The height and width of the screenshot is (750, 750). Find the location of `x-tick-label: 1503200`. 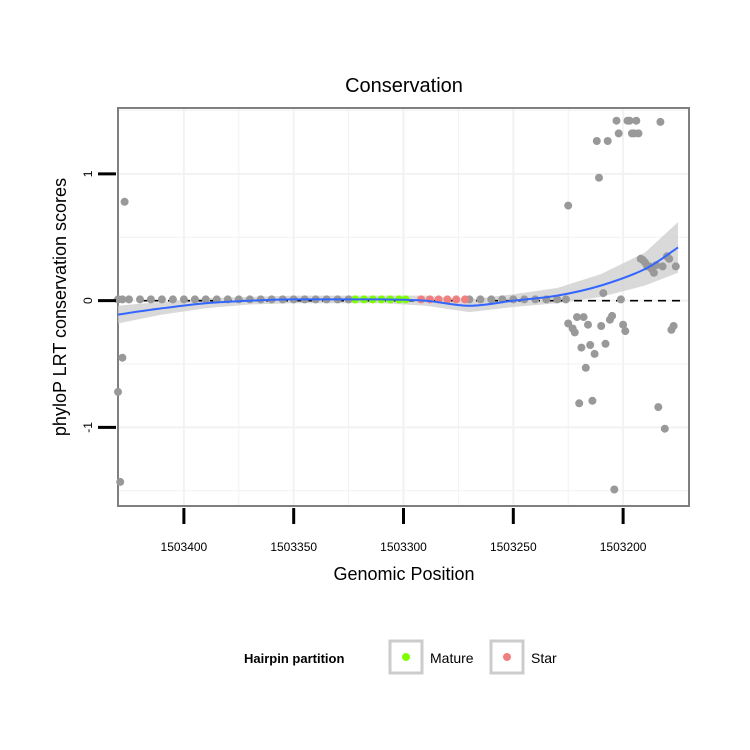

x-tick-label: 1503200 is located at coordinates (623, 547).